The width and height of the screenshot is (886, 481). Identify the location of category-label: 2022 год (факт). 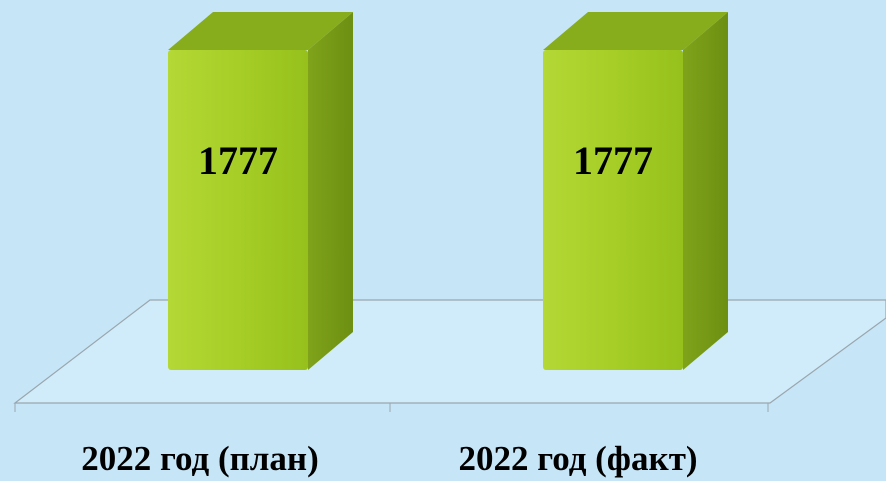
(577, 458).